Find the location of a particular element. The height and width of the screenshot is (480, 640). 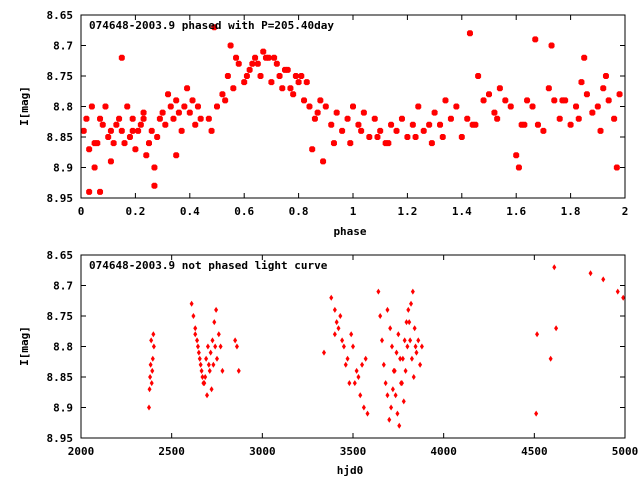

phased-x-tick-label: 0.6 is located at coordinates (244, 211).